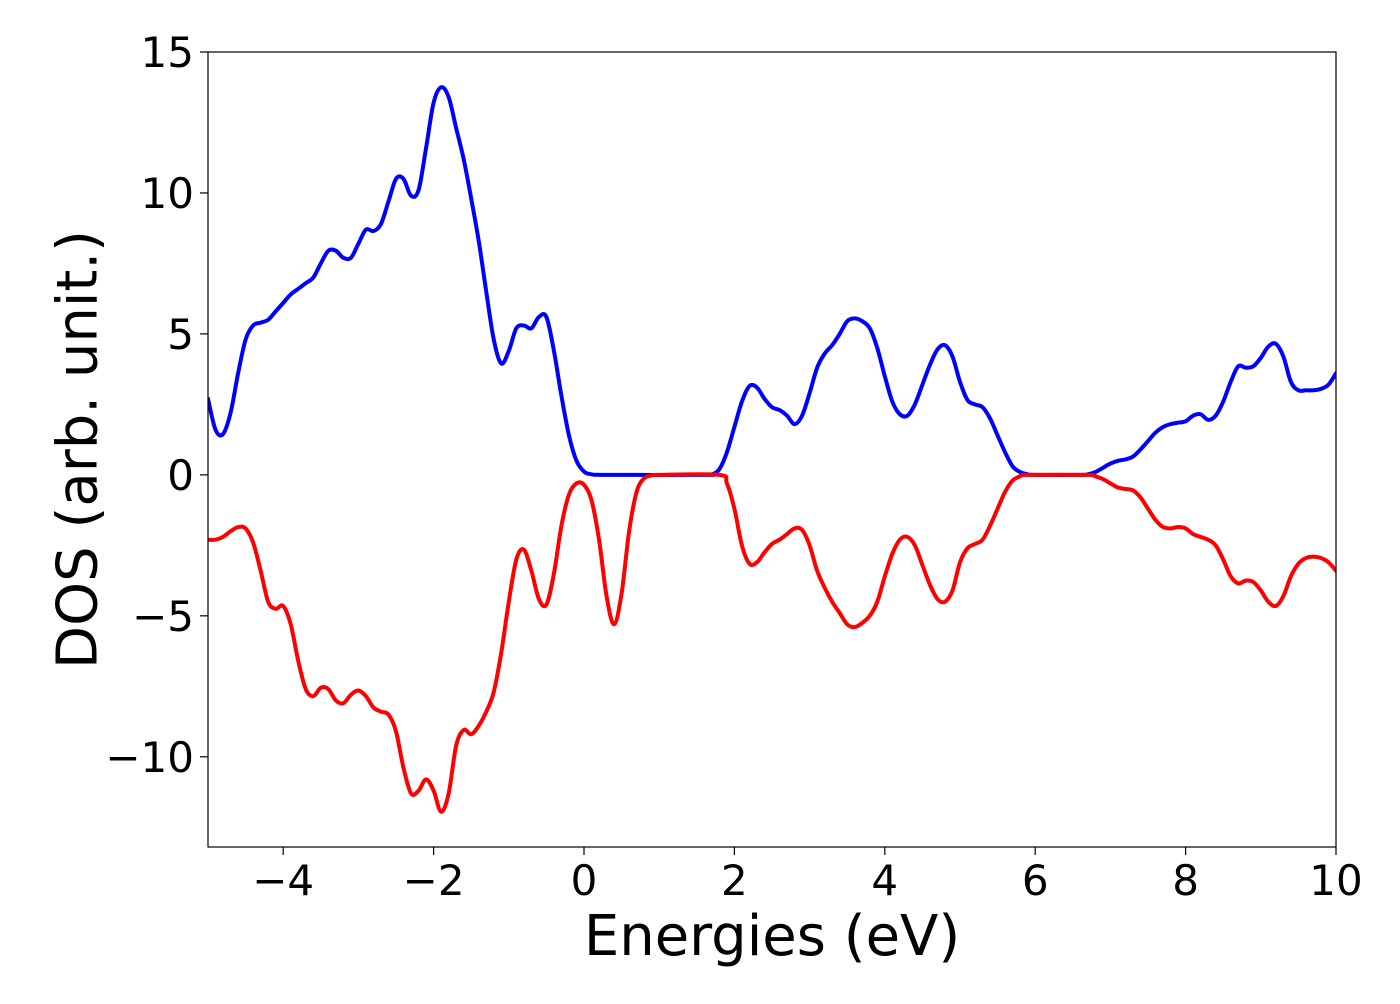  I want to click on x-tick-label: 10, so click(1335, 880).